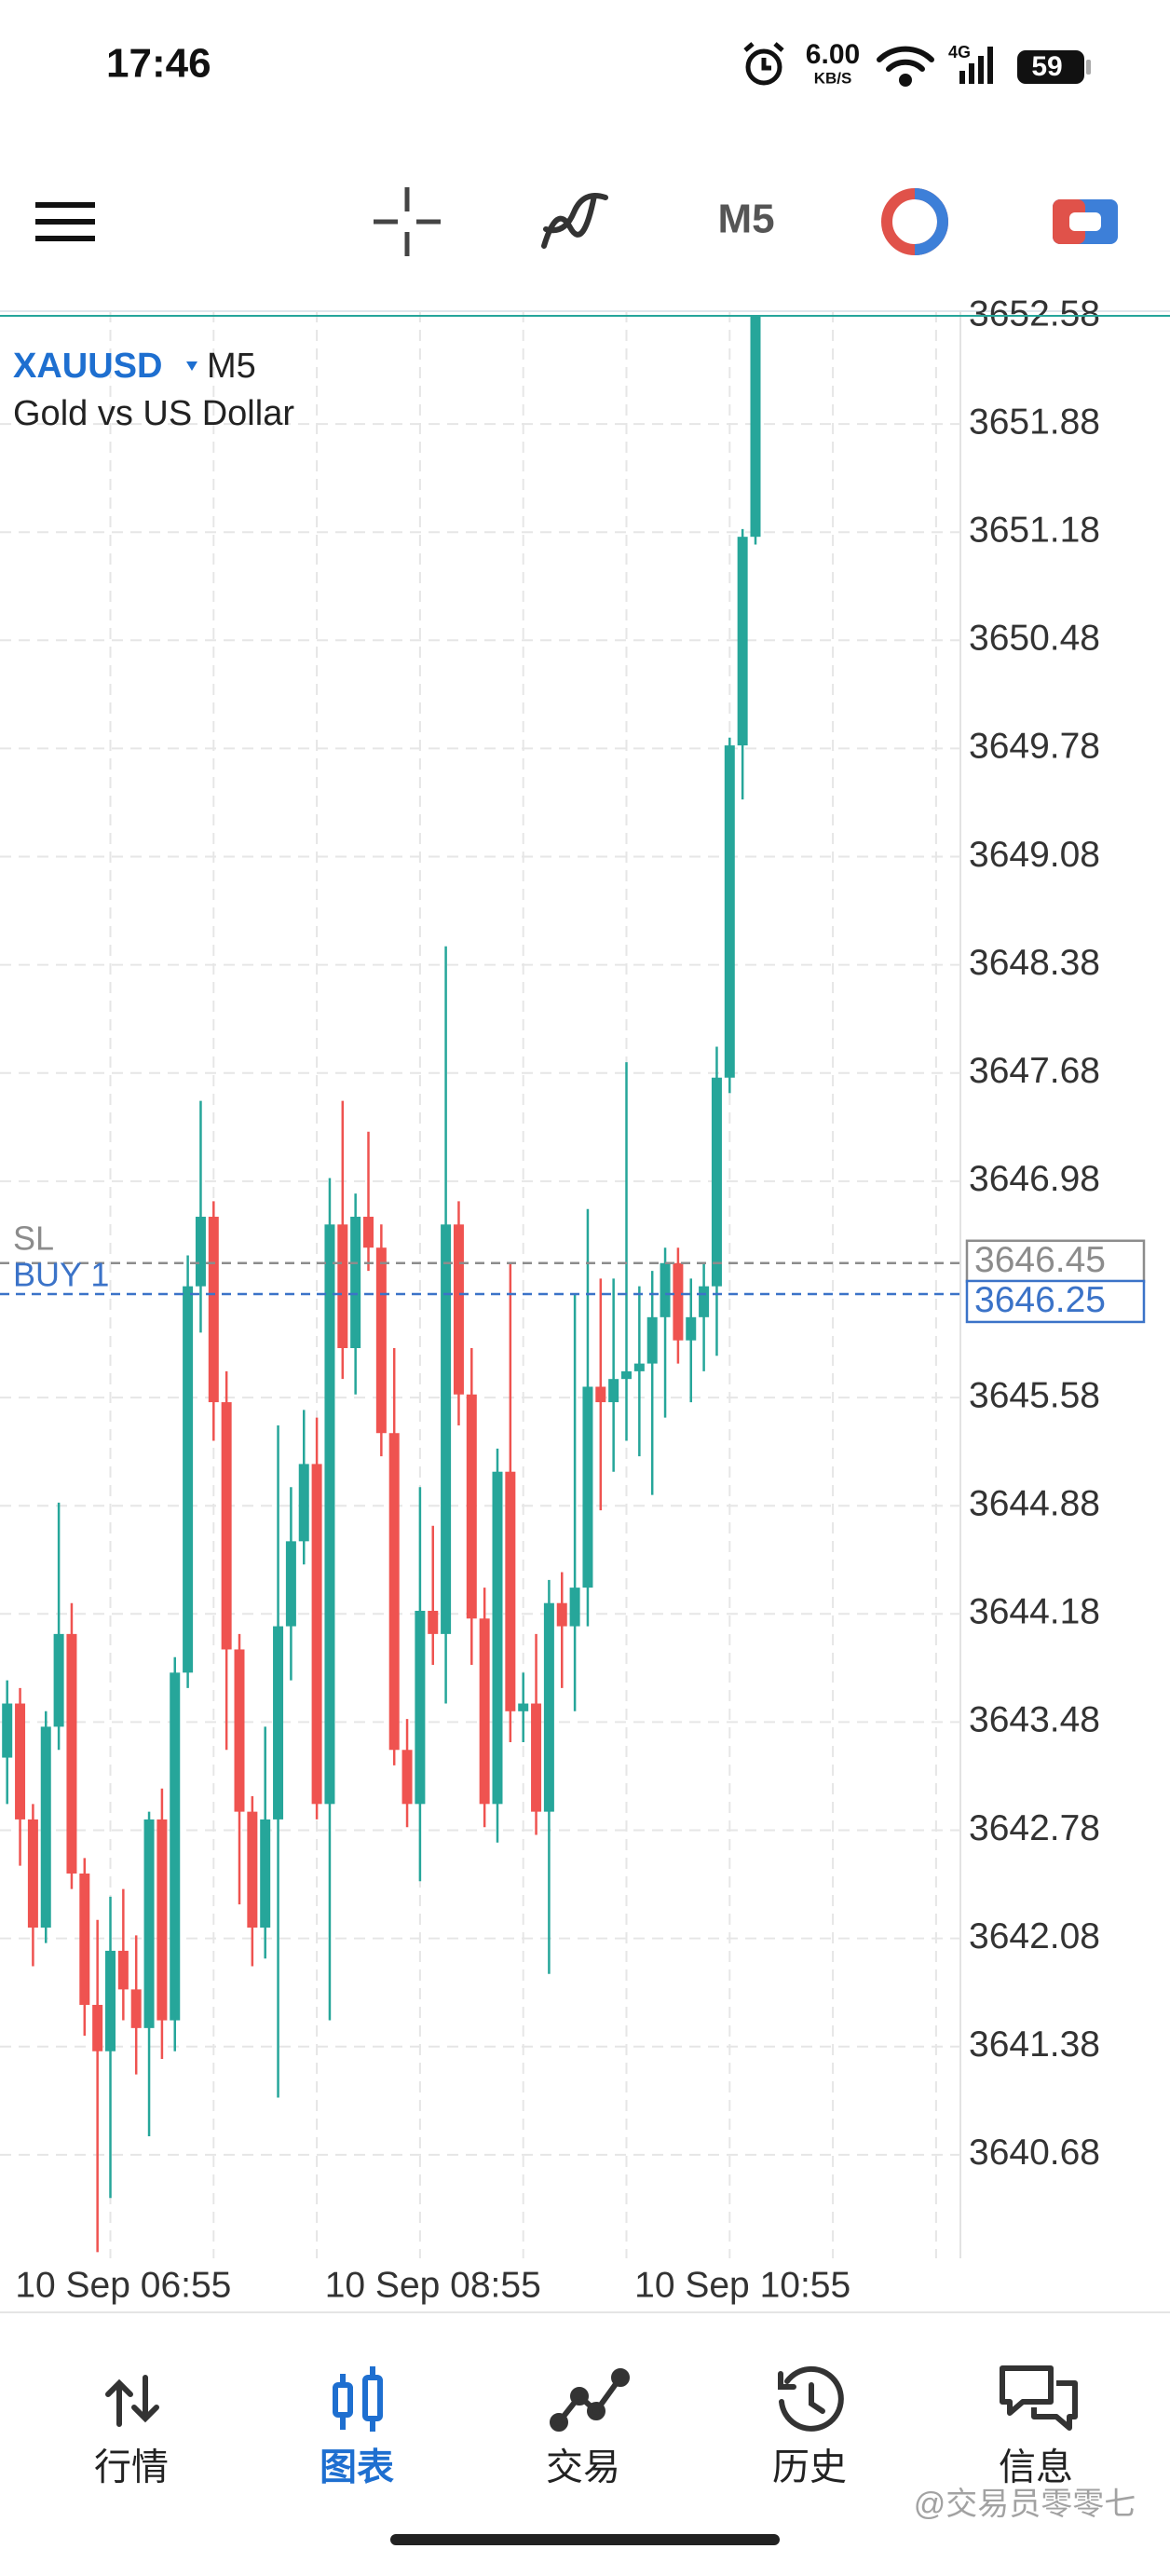 The image size is (1170, 2576). I want to click on indicators-button, so click(574, 221).